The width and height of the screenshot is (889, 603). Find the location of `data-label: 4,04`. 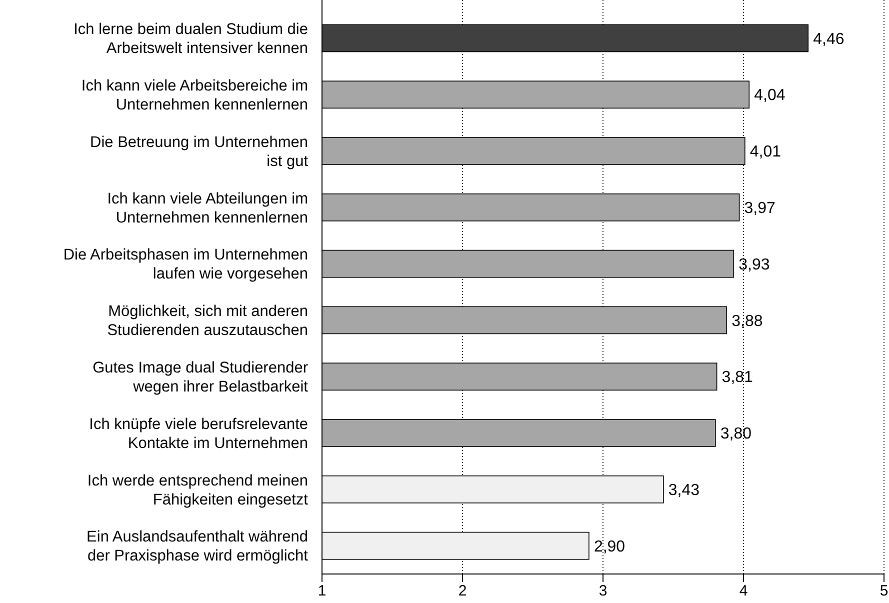

data-label: 4,04 is located at coordinates (770, 95).